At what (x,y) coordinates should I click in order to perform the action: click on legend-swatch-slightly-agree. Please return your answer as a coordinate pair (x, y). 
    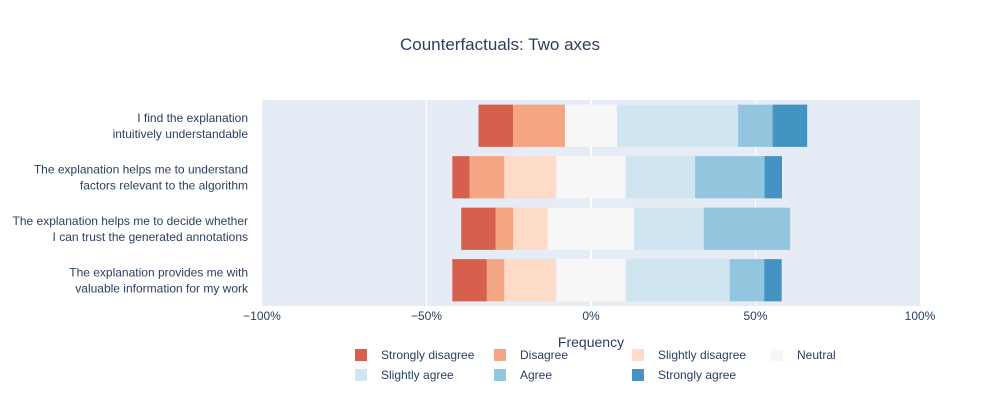
    Looking at the image, I should click on (361, 375).